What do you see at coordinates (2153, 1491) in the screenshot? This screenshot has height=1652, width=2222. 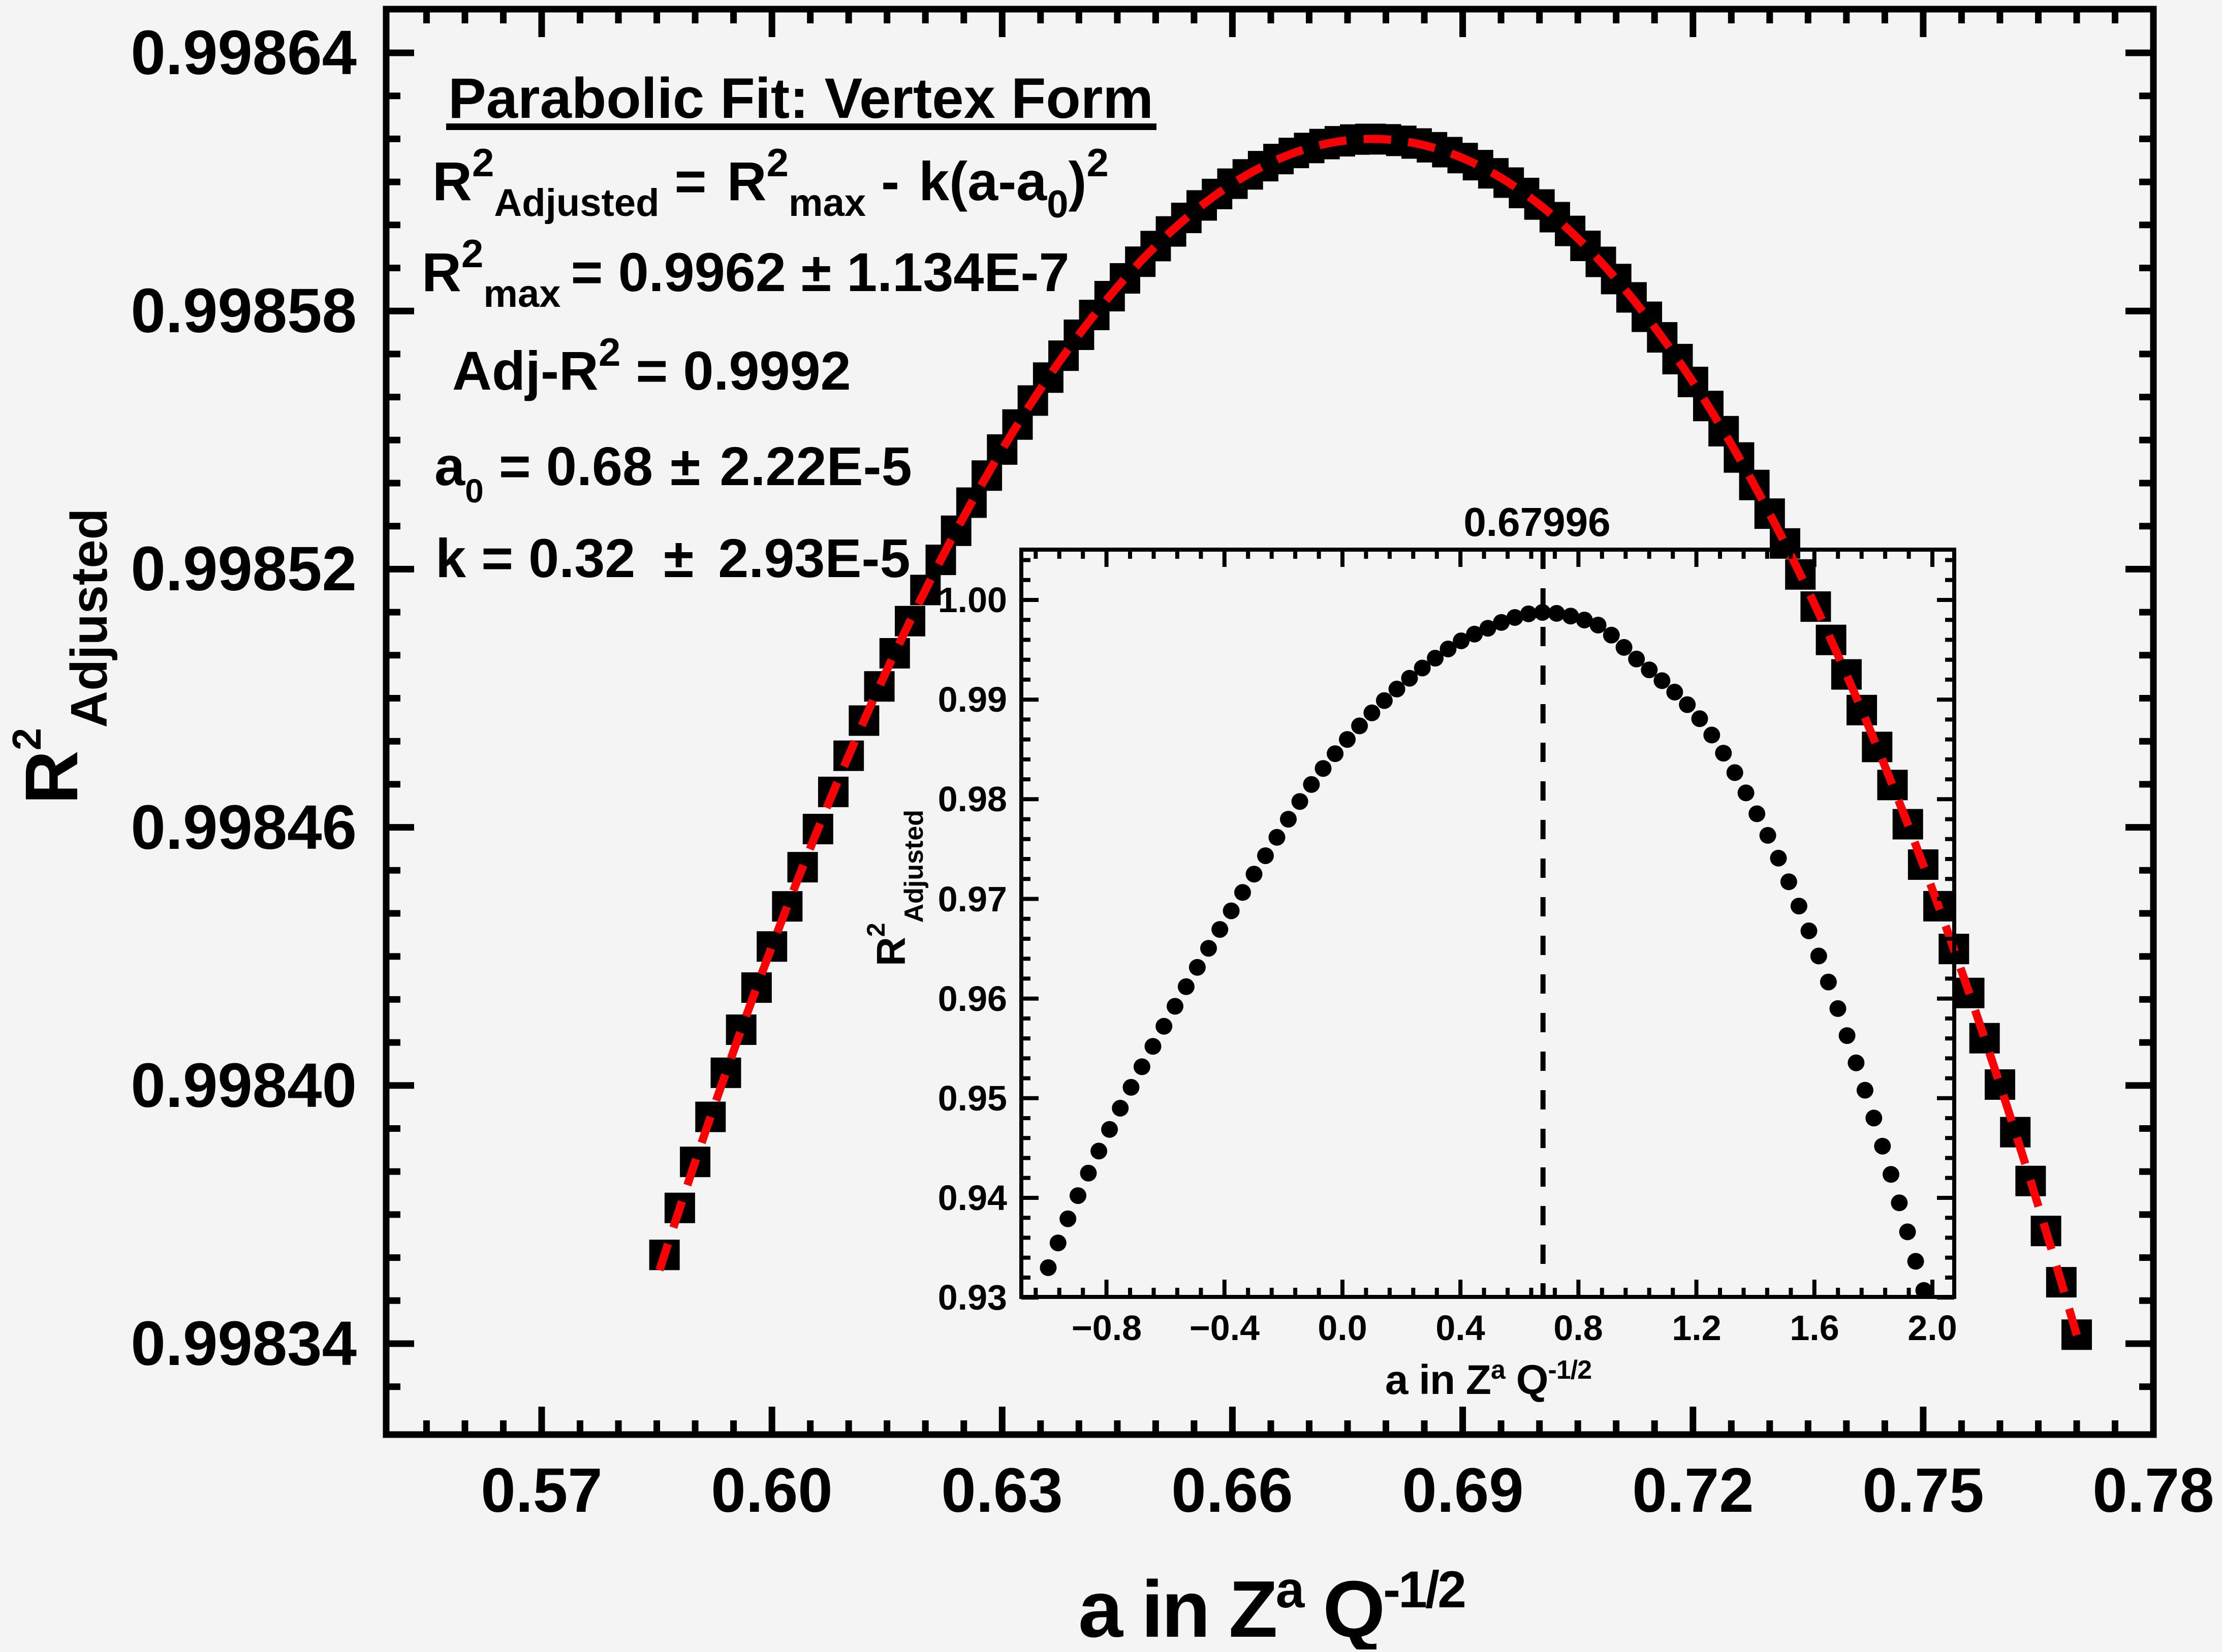 I see `svg-text: 0.78` at bounding box center [2153, 1491].